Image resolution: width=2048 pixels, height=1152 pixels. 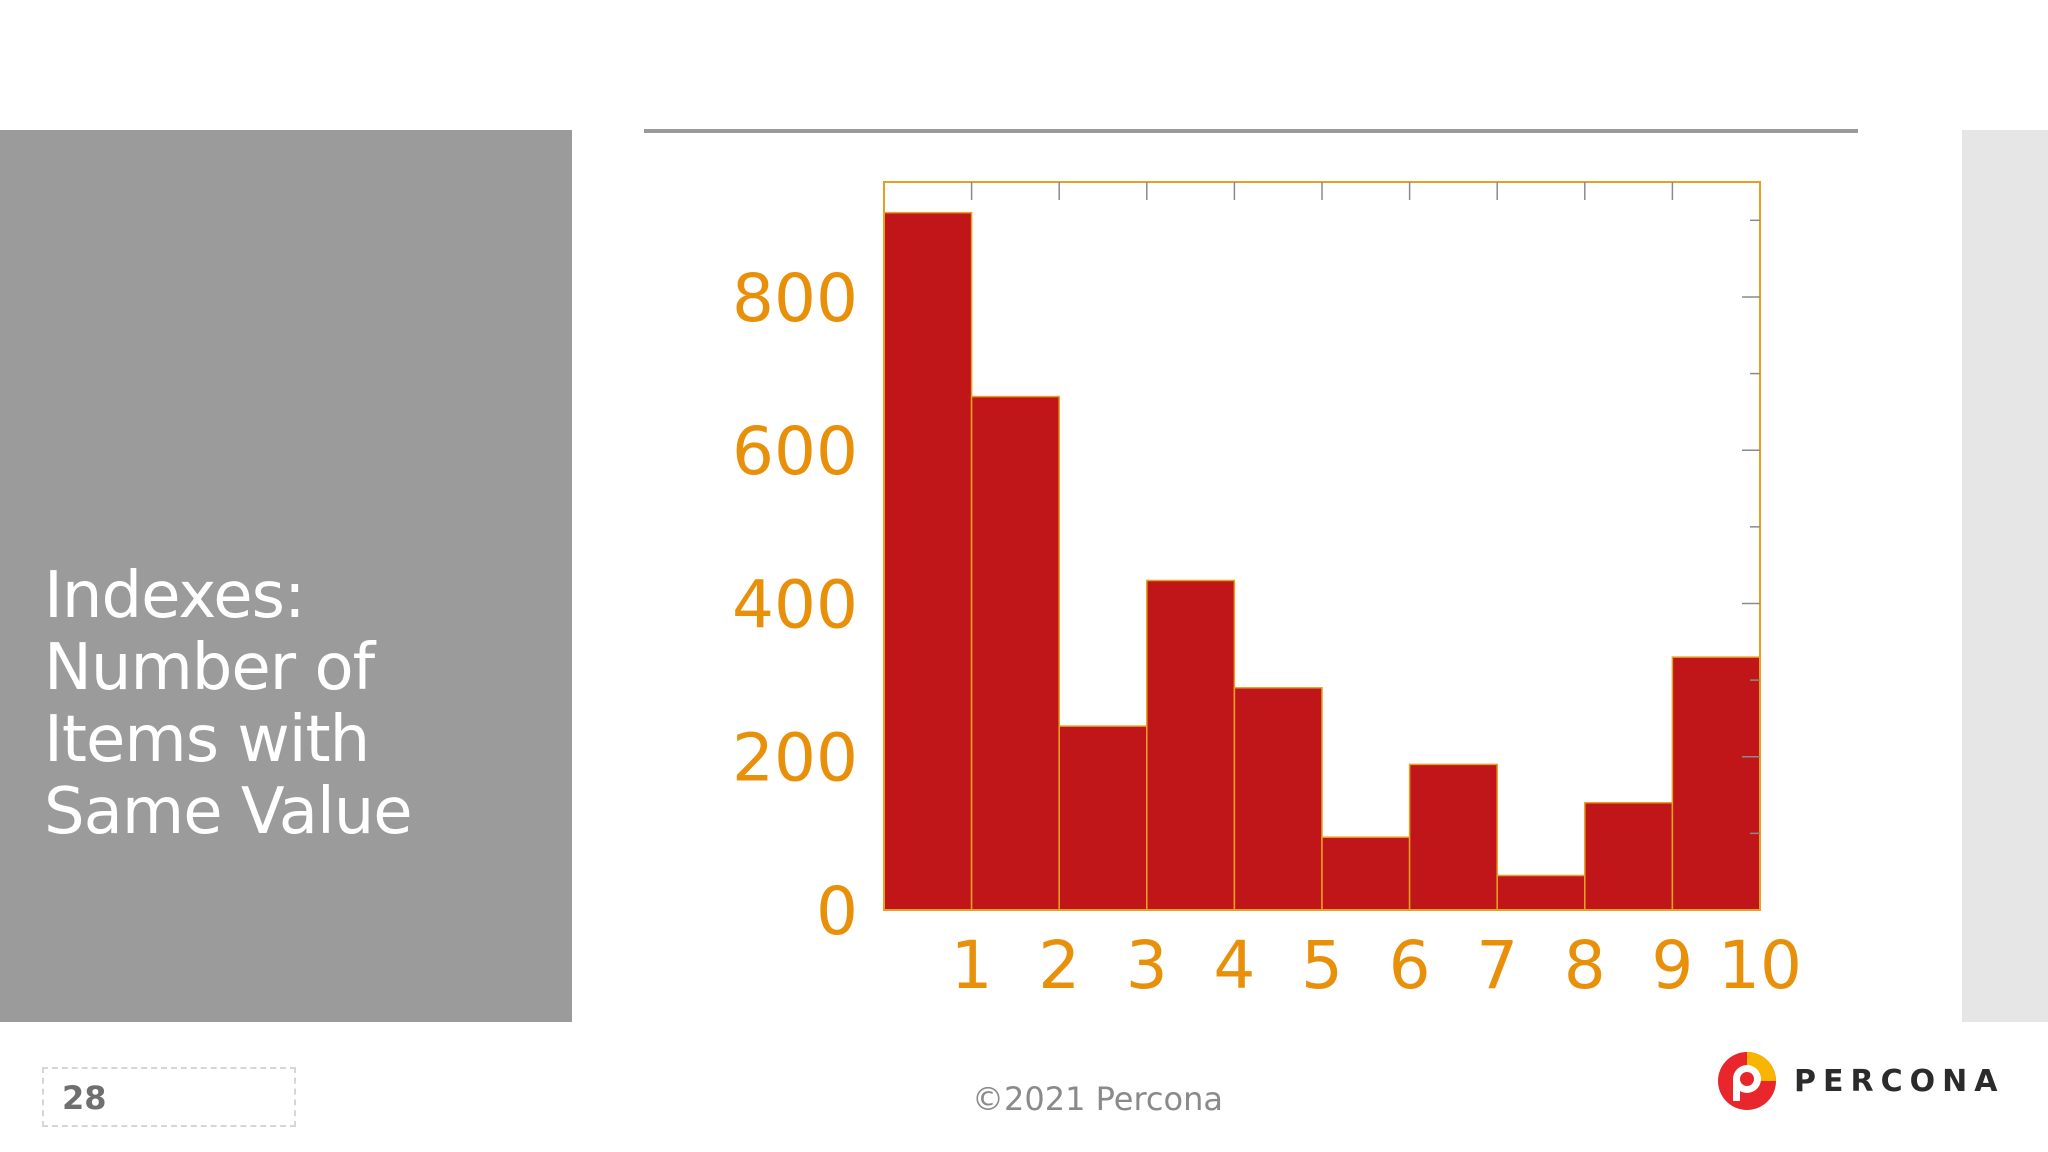 What do you see at coordinates (1497, 965) in the screenshot?
I see `x-tick-label: 7` at bounding box center [1497, 965].